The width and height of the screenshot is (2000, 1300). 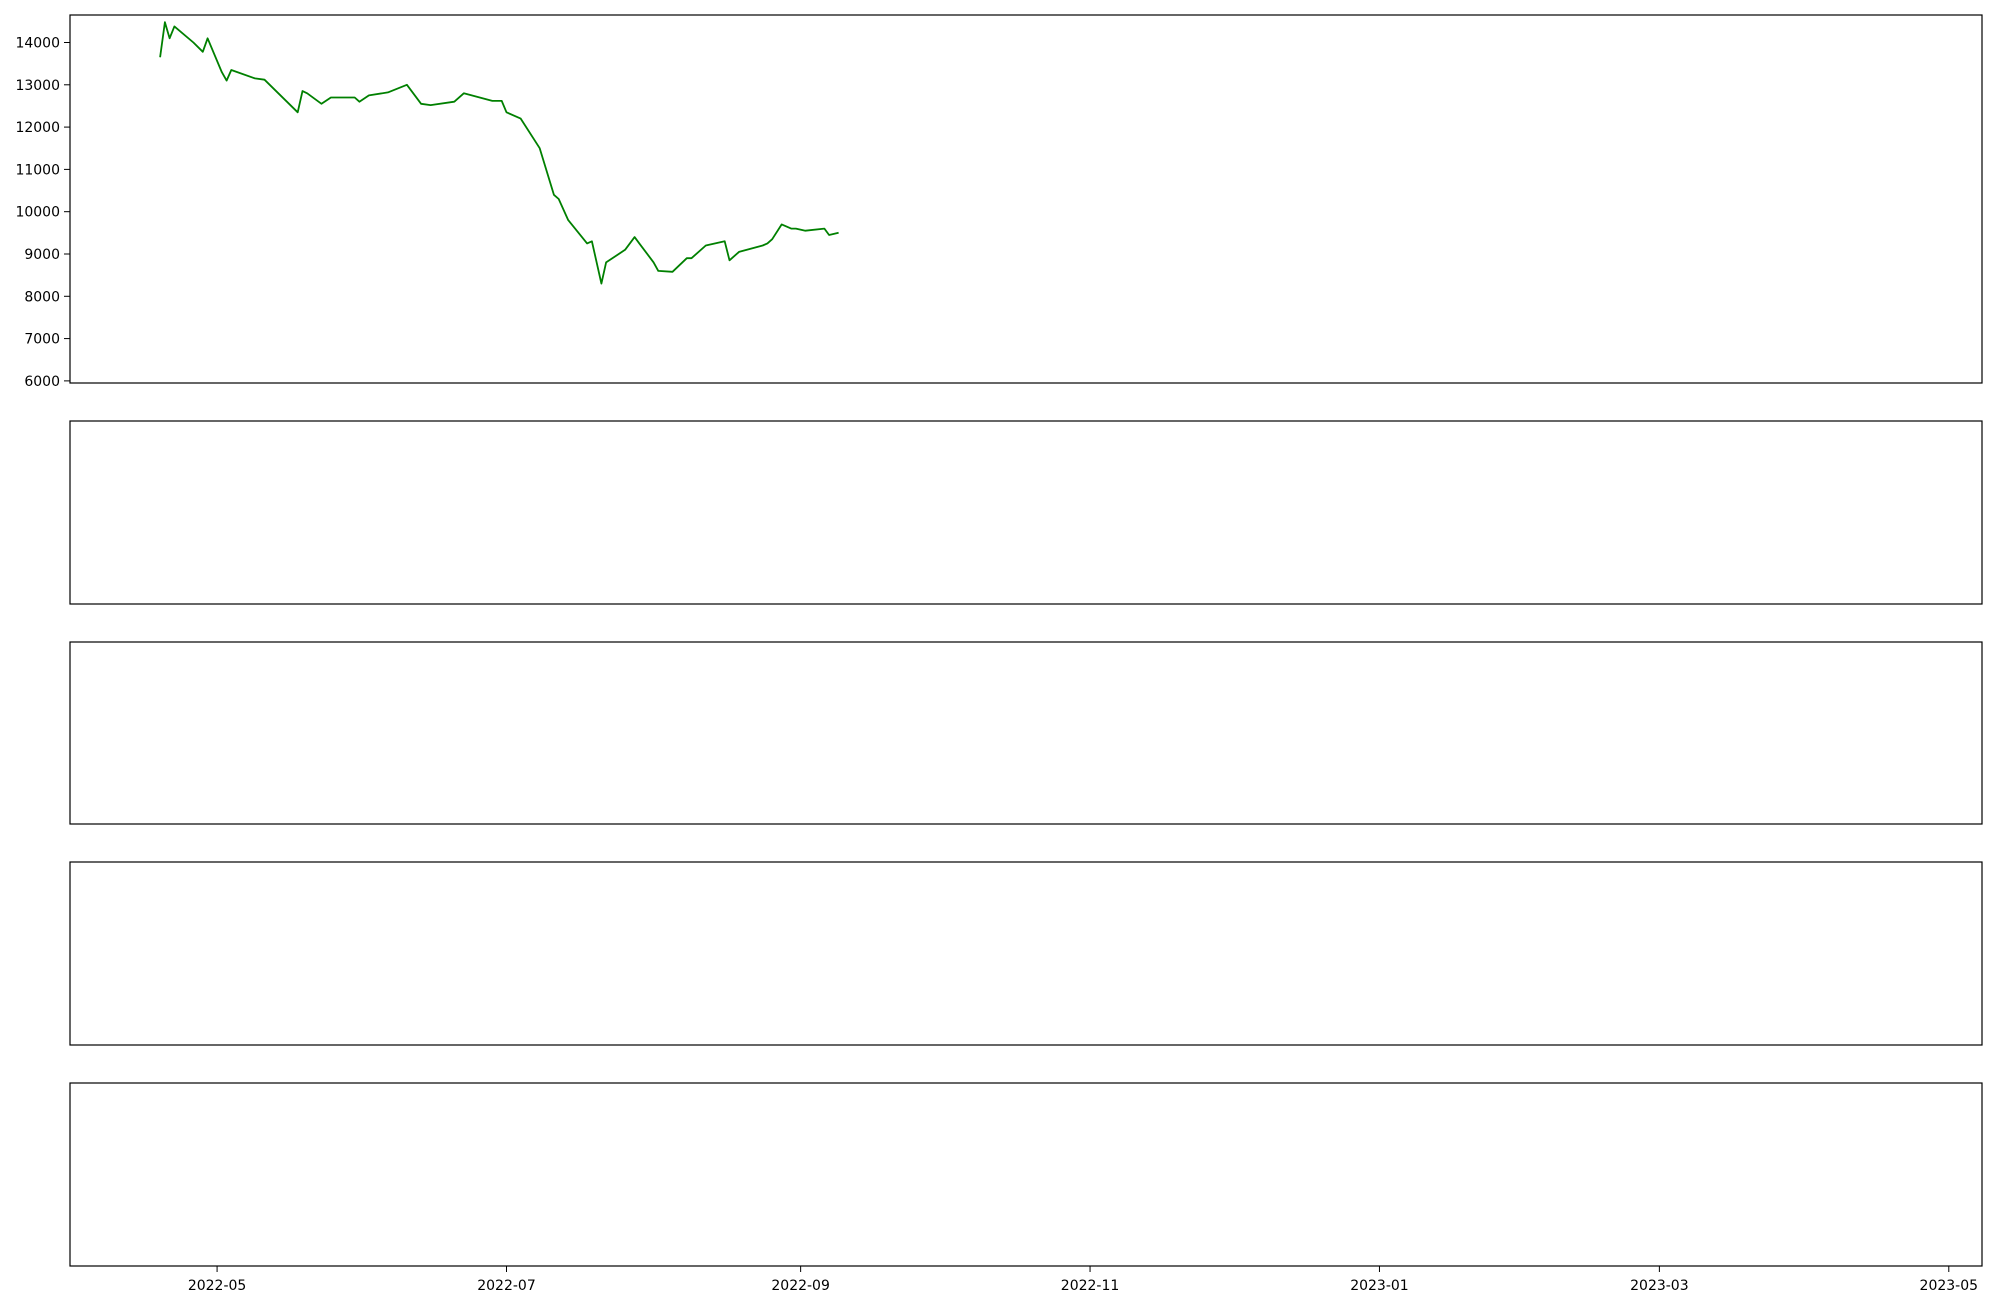 I want to click on y-tick-label: 11000, so click(x=37, y=170).